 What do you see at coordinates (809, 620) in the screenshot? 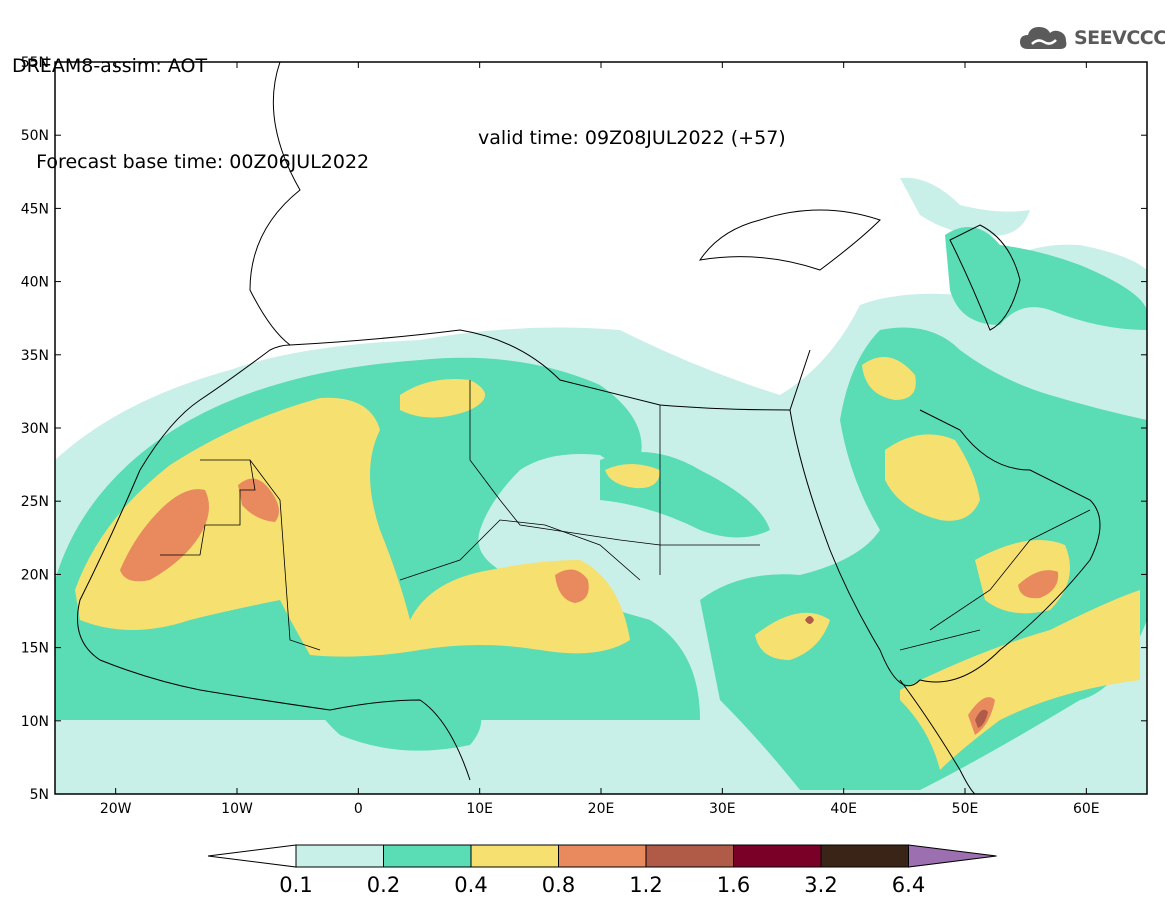
I see `aot-band-1.2-sudan` at bounding box center [809, 620].